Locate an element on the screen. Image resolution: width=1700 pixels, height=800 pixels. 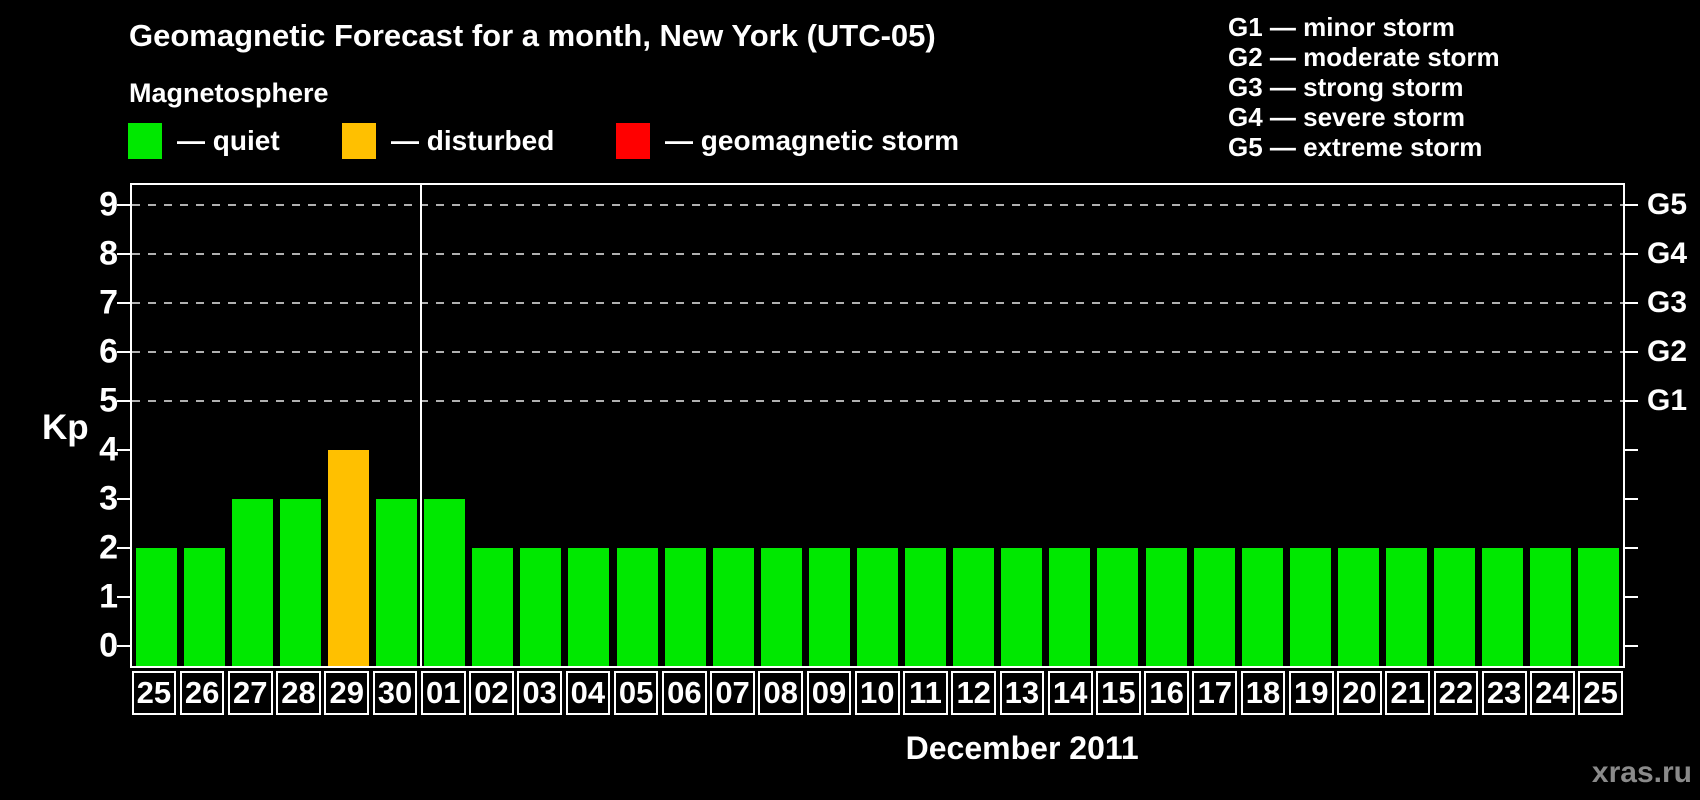
chart-subtitle: Magnetosphere is located at coordinates (229, 93).